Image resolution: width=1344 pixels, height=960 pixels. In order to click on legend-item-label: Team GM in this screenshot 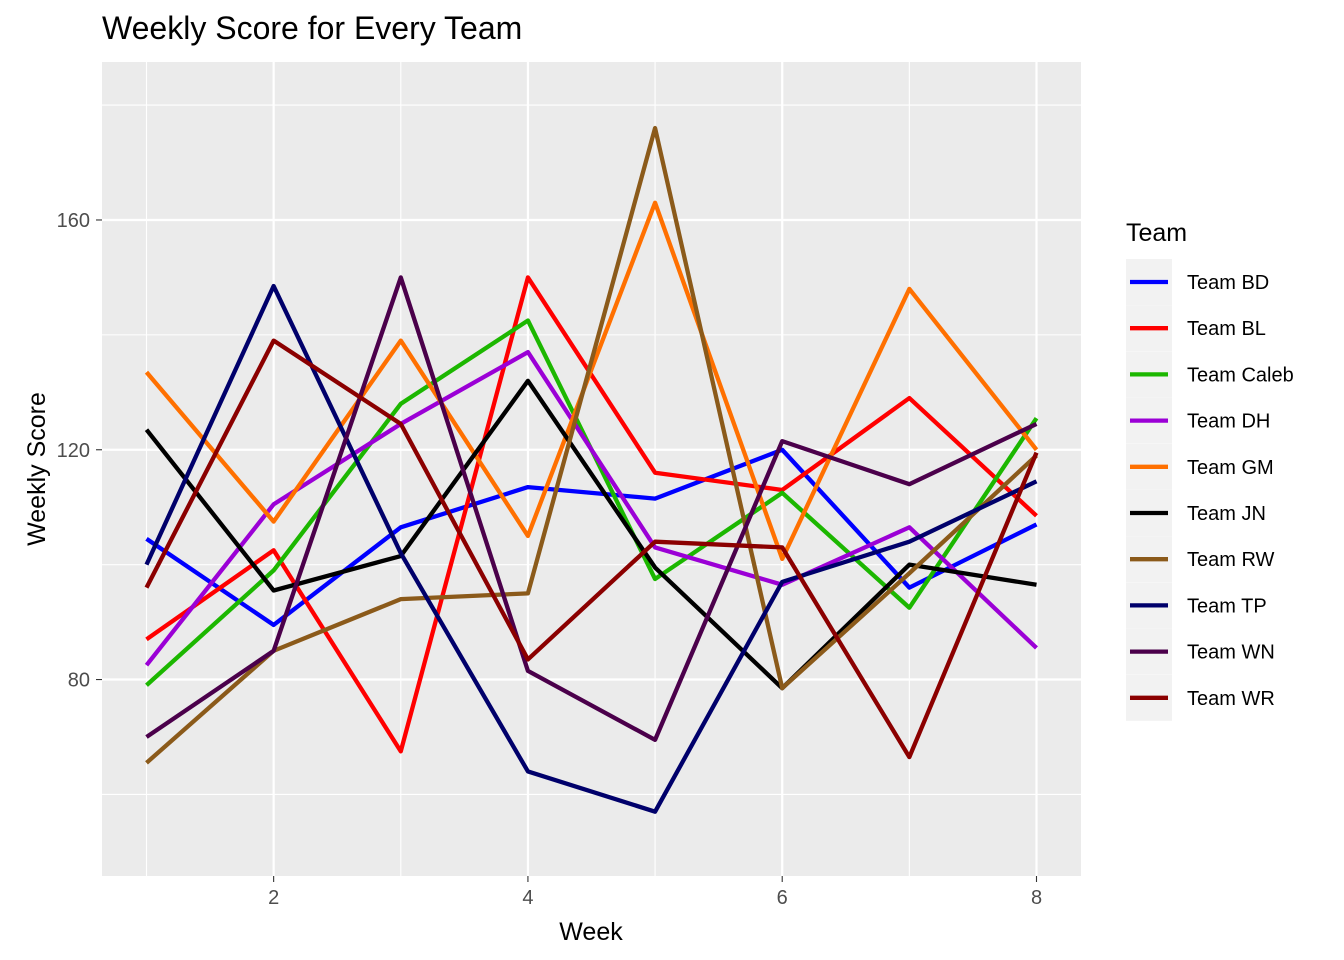, I will do `click(1230, 468)`.